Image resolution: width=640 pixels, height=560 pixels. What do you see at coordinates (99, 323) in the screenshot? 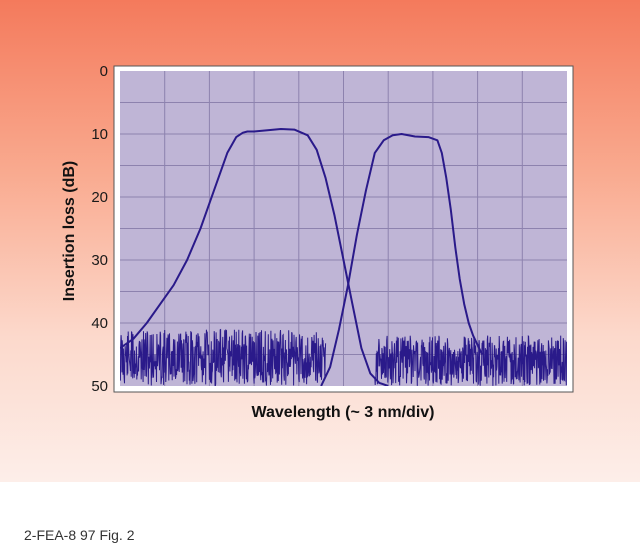
I see `y-tick-label: 40` at bounding box center [99, 323].